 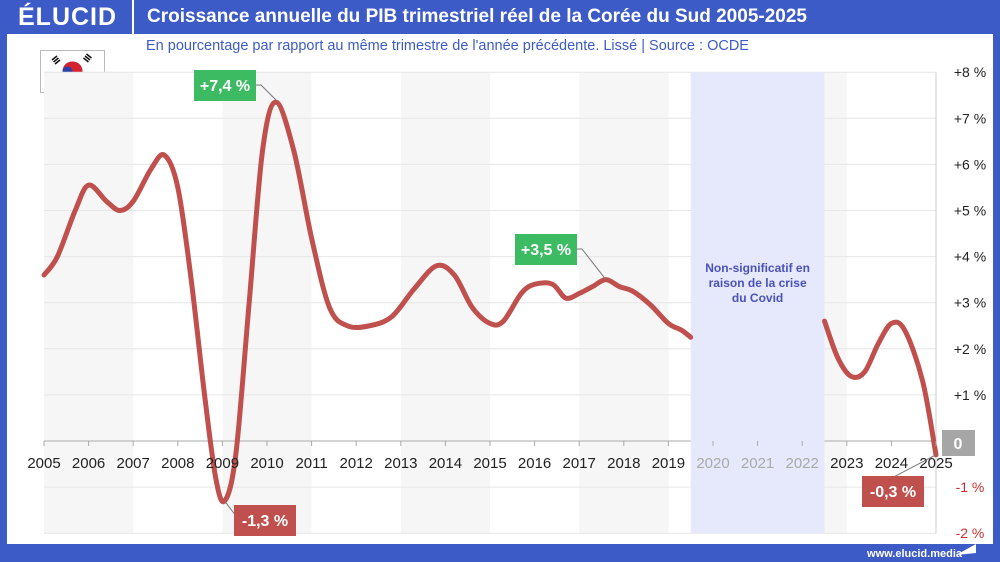 What do you see at coordinates (970, 533) in the screenshot?
I see `y-tick-label: -2 %` at bounding box center [970, 533].